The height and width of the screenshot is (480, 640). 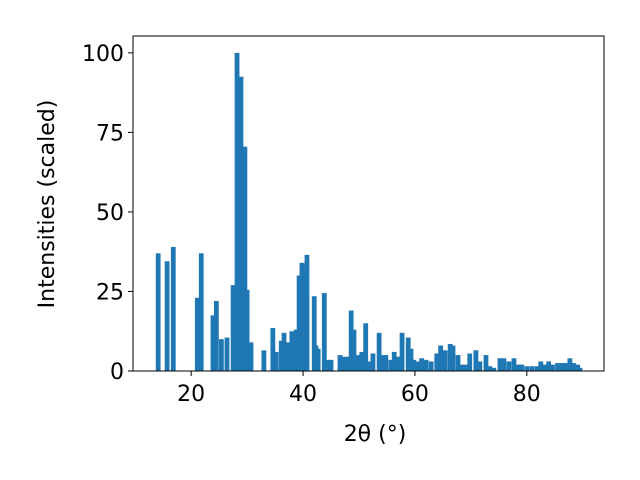 What do you see at coordinates (117, 372) in the screenshot?
I see `y-tick-label: 0` at bounding box center [117, 372].